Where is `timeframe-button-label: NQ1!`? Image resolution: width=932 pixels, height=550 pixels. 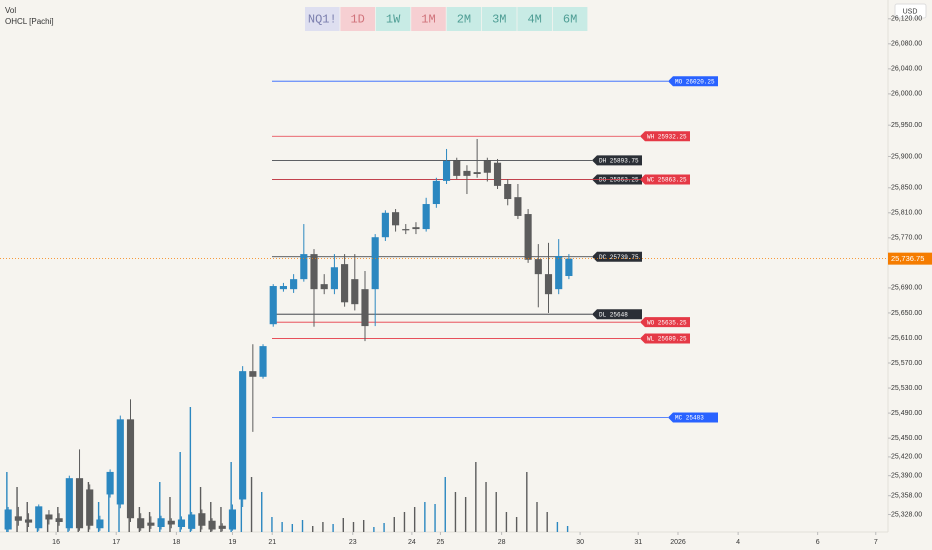 timeframe-button-label: NQ1! is located at coordinates (322, 20).